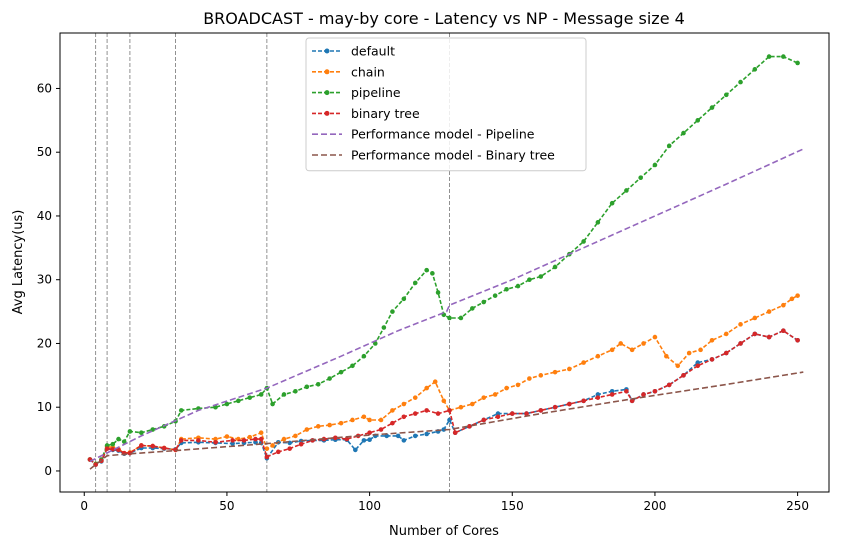  Describe the element at coordinates (226, 506) in the screenshot. I see `x-tick-label: 50` at that location.